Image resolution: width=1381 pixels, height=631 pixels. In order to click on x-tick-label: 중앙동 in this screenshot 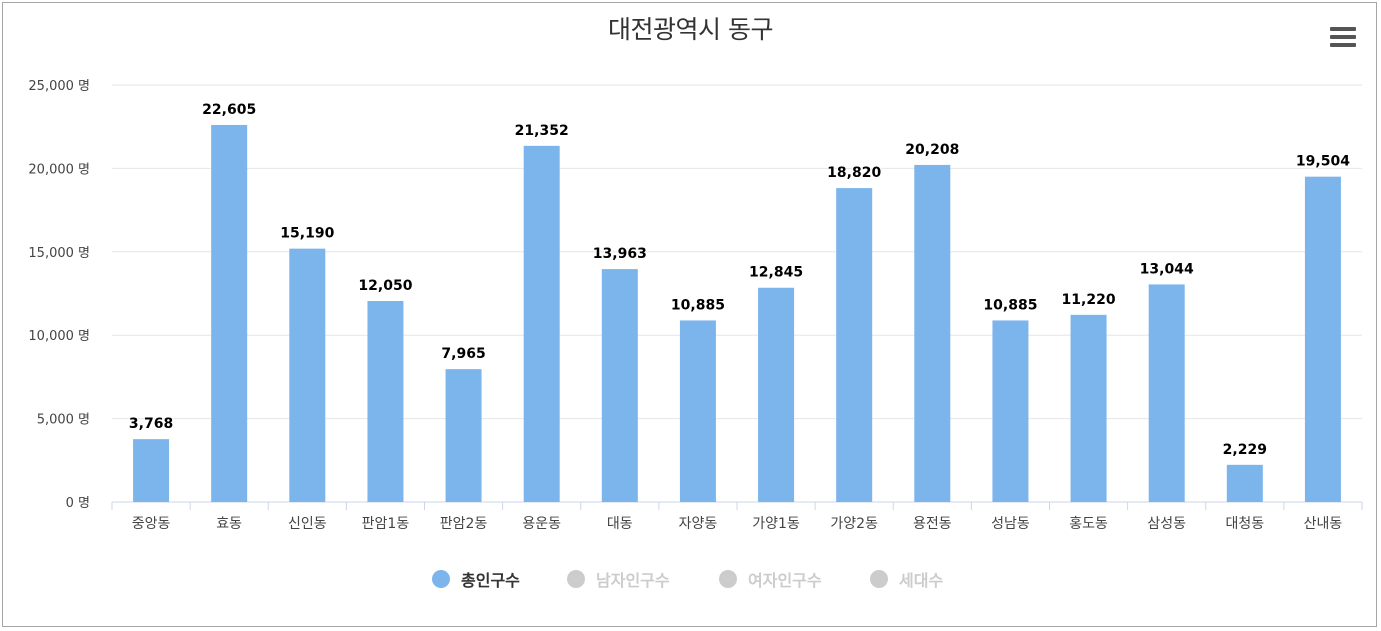, I will do `click(151, 524)`.